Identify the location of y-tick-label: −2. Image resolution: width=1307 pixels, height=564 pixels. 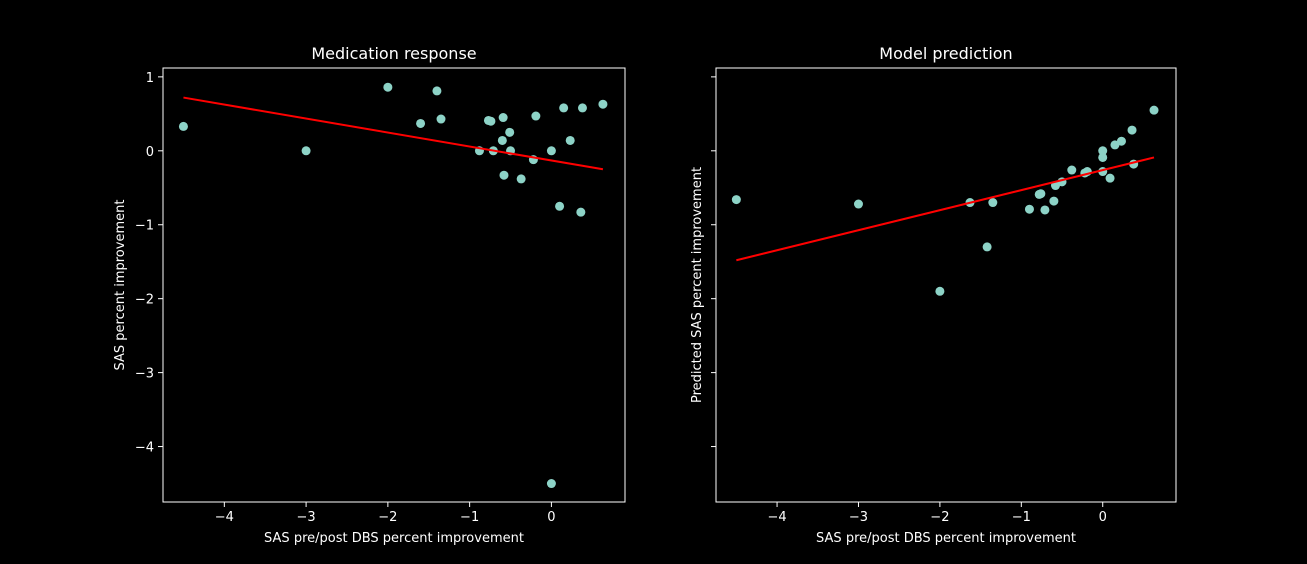
(144, 300).